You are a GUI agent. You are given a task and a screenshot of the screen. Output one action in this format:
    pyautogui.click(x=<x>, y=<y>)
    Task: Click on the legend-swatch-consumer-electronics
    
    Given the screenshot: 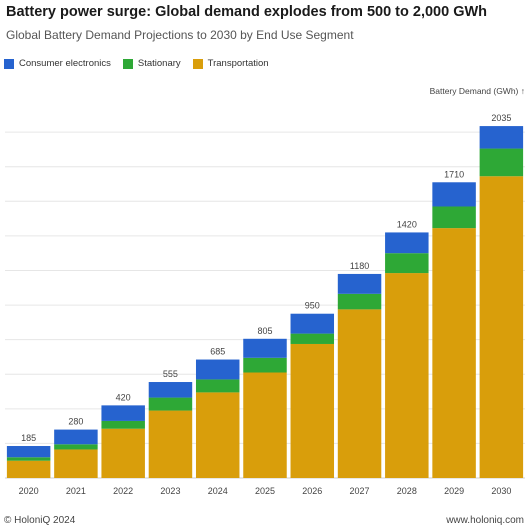 What is the action you would take?
    pyautogui.click(x=9, y=63)
    